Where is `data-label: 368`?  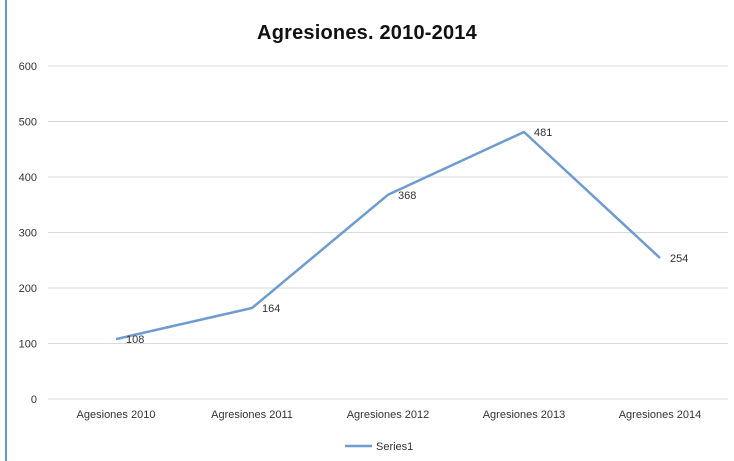 data-label: 368 is located at coordinates (407, 196).